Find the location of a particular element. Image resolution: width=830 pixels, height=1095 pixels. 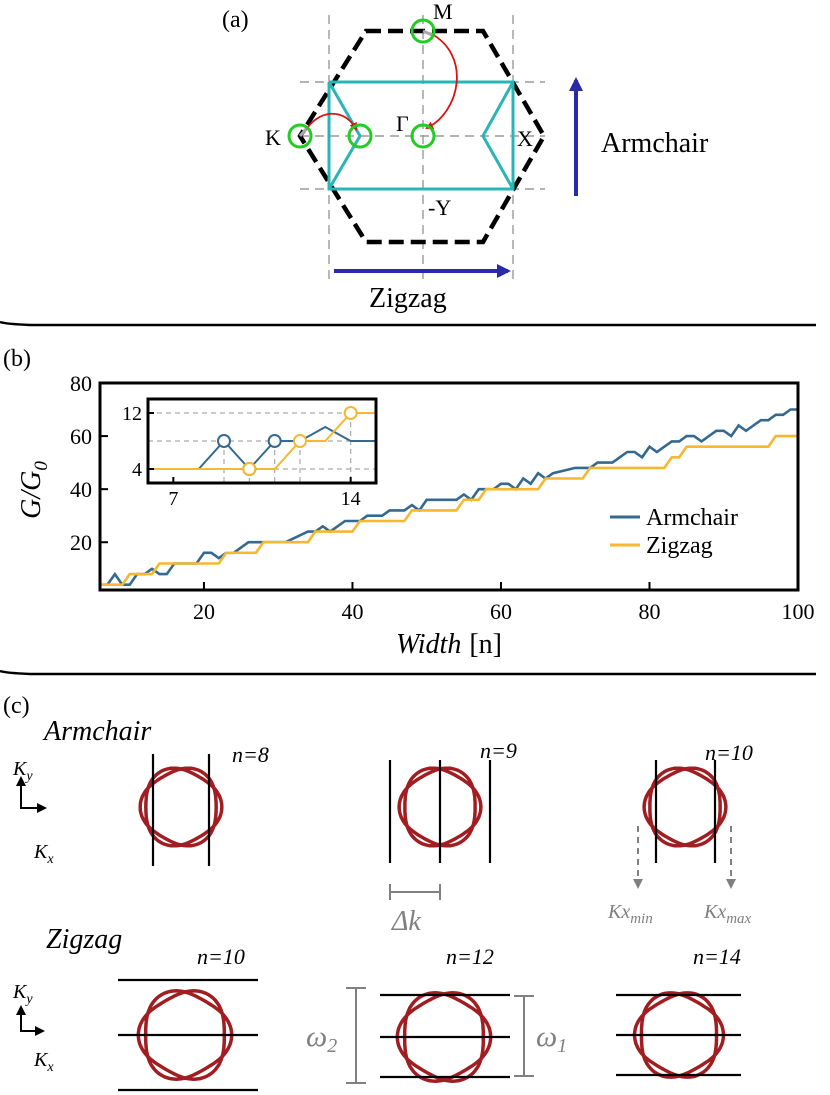

gamma-label: Γ is located at coordinates (402, 123).